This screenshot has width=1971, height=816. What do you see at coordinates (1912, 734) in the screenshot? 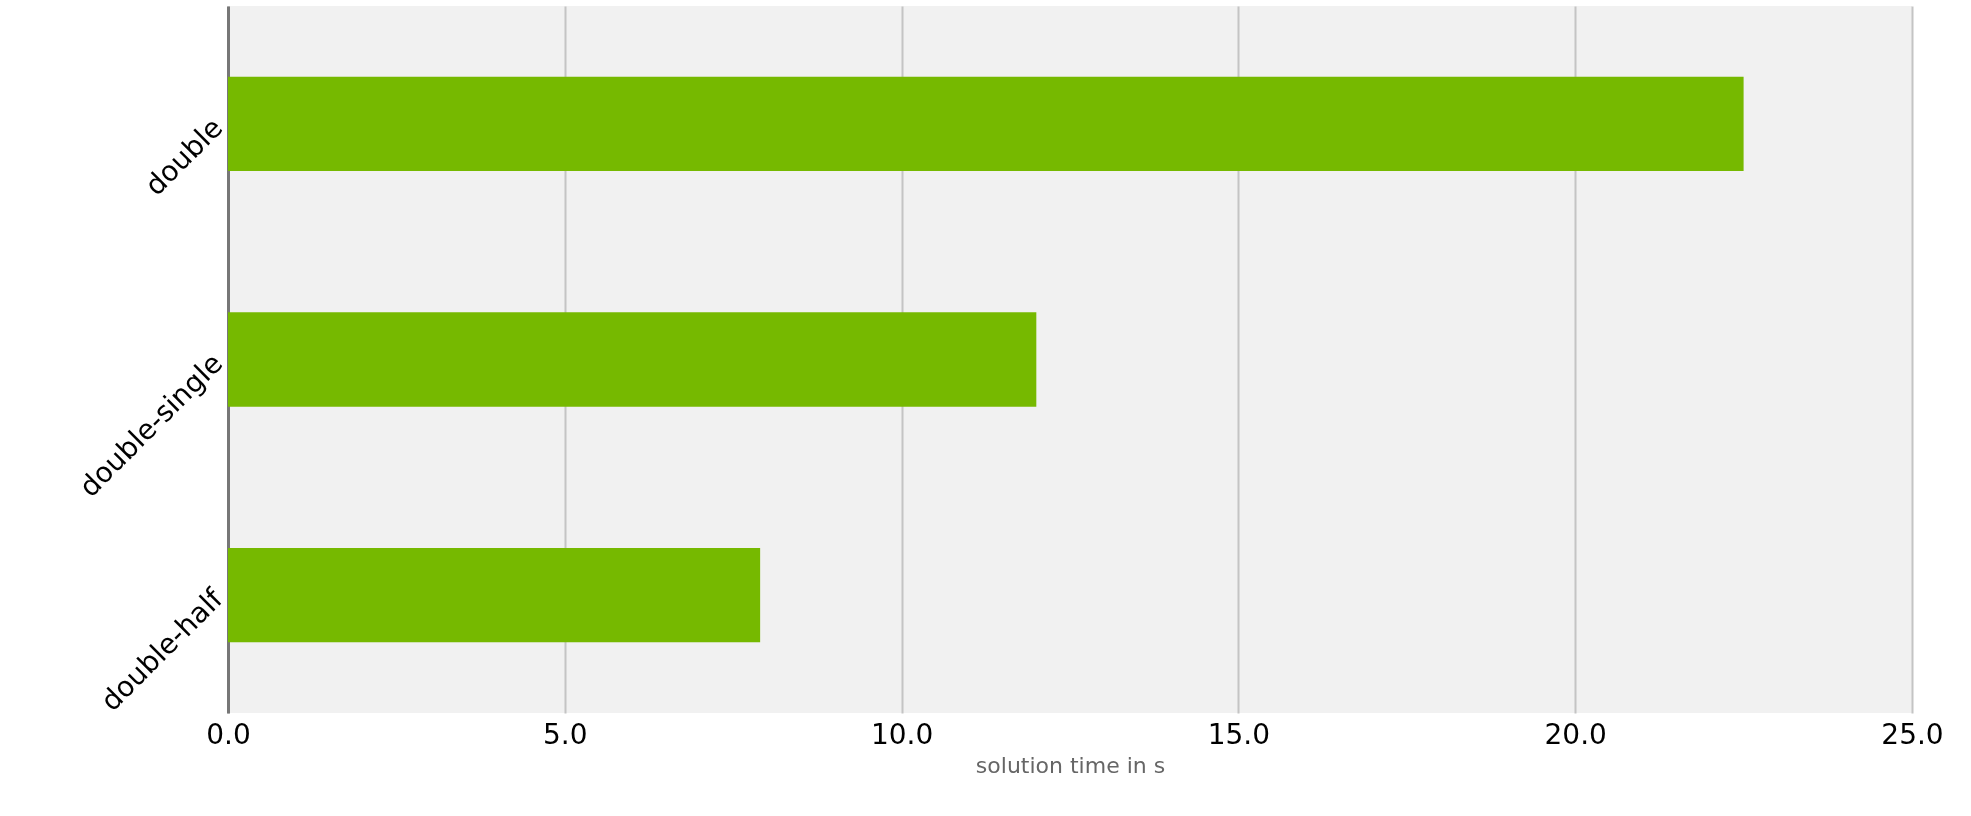
I see `x-tick-label: 25.0` at bounding box center [1912, 734].